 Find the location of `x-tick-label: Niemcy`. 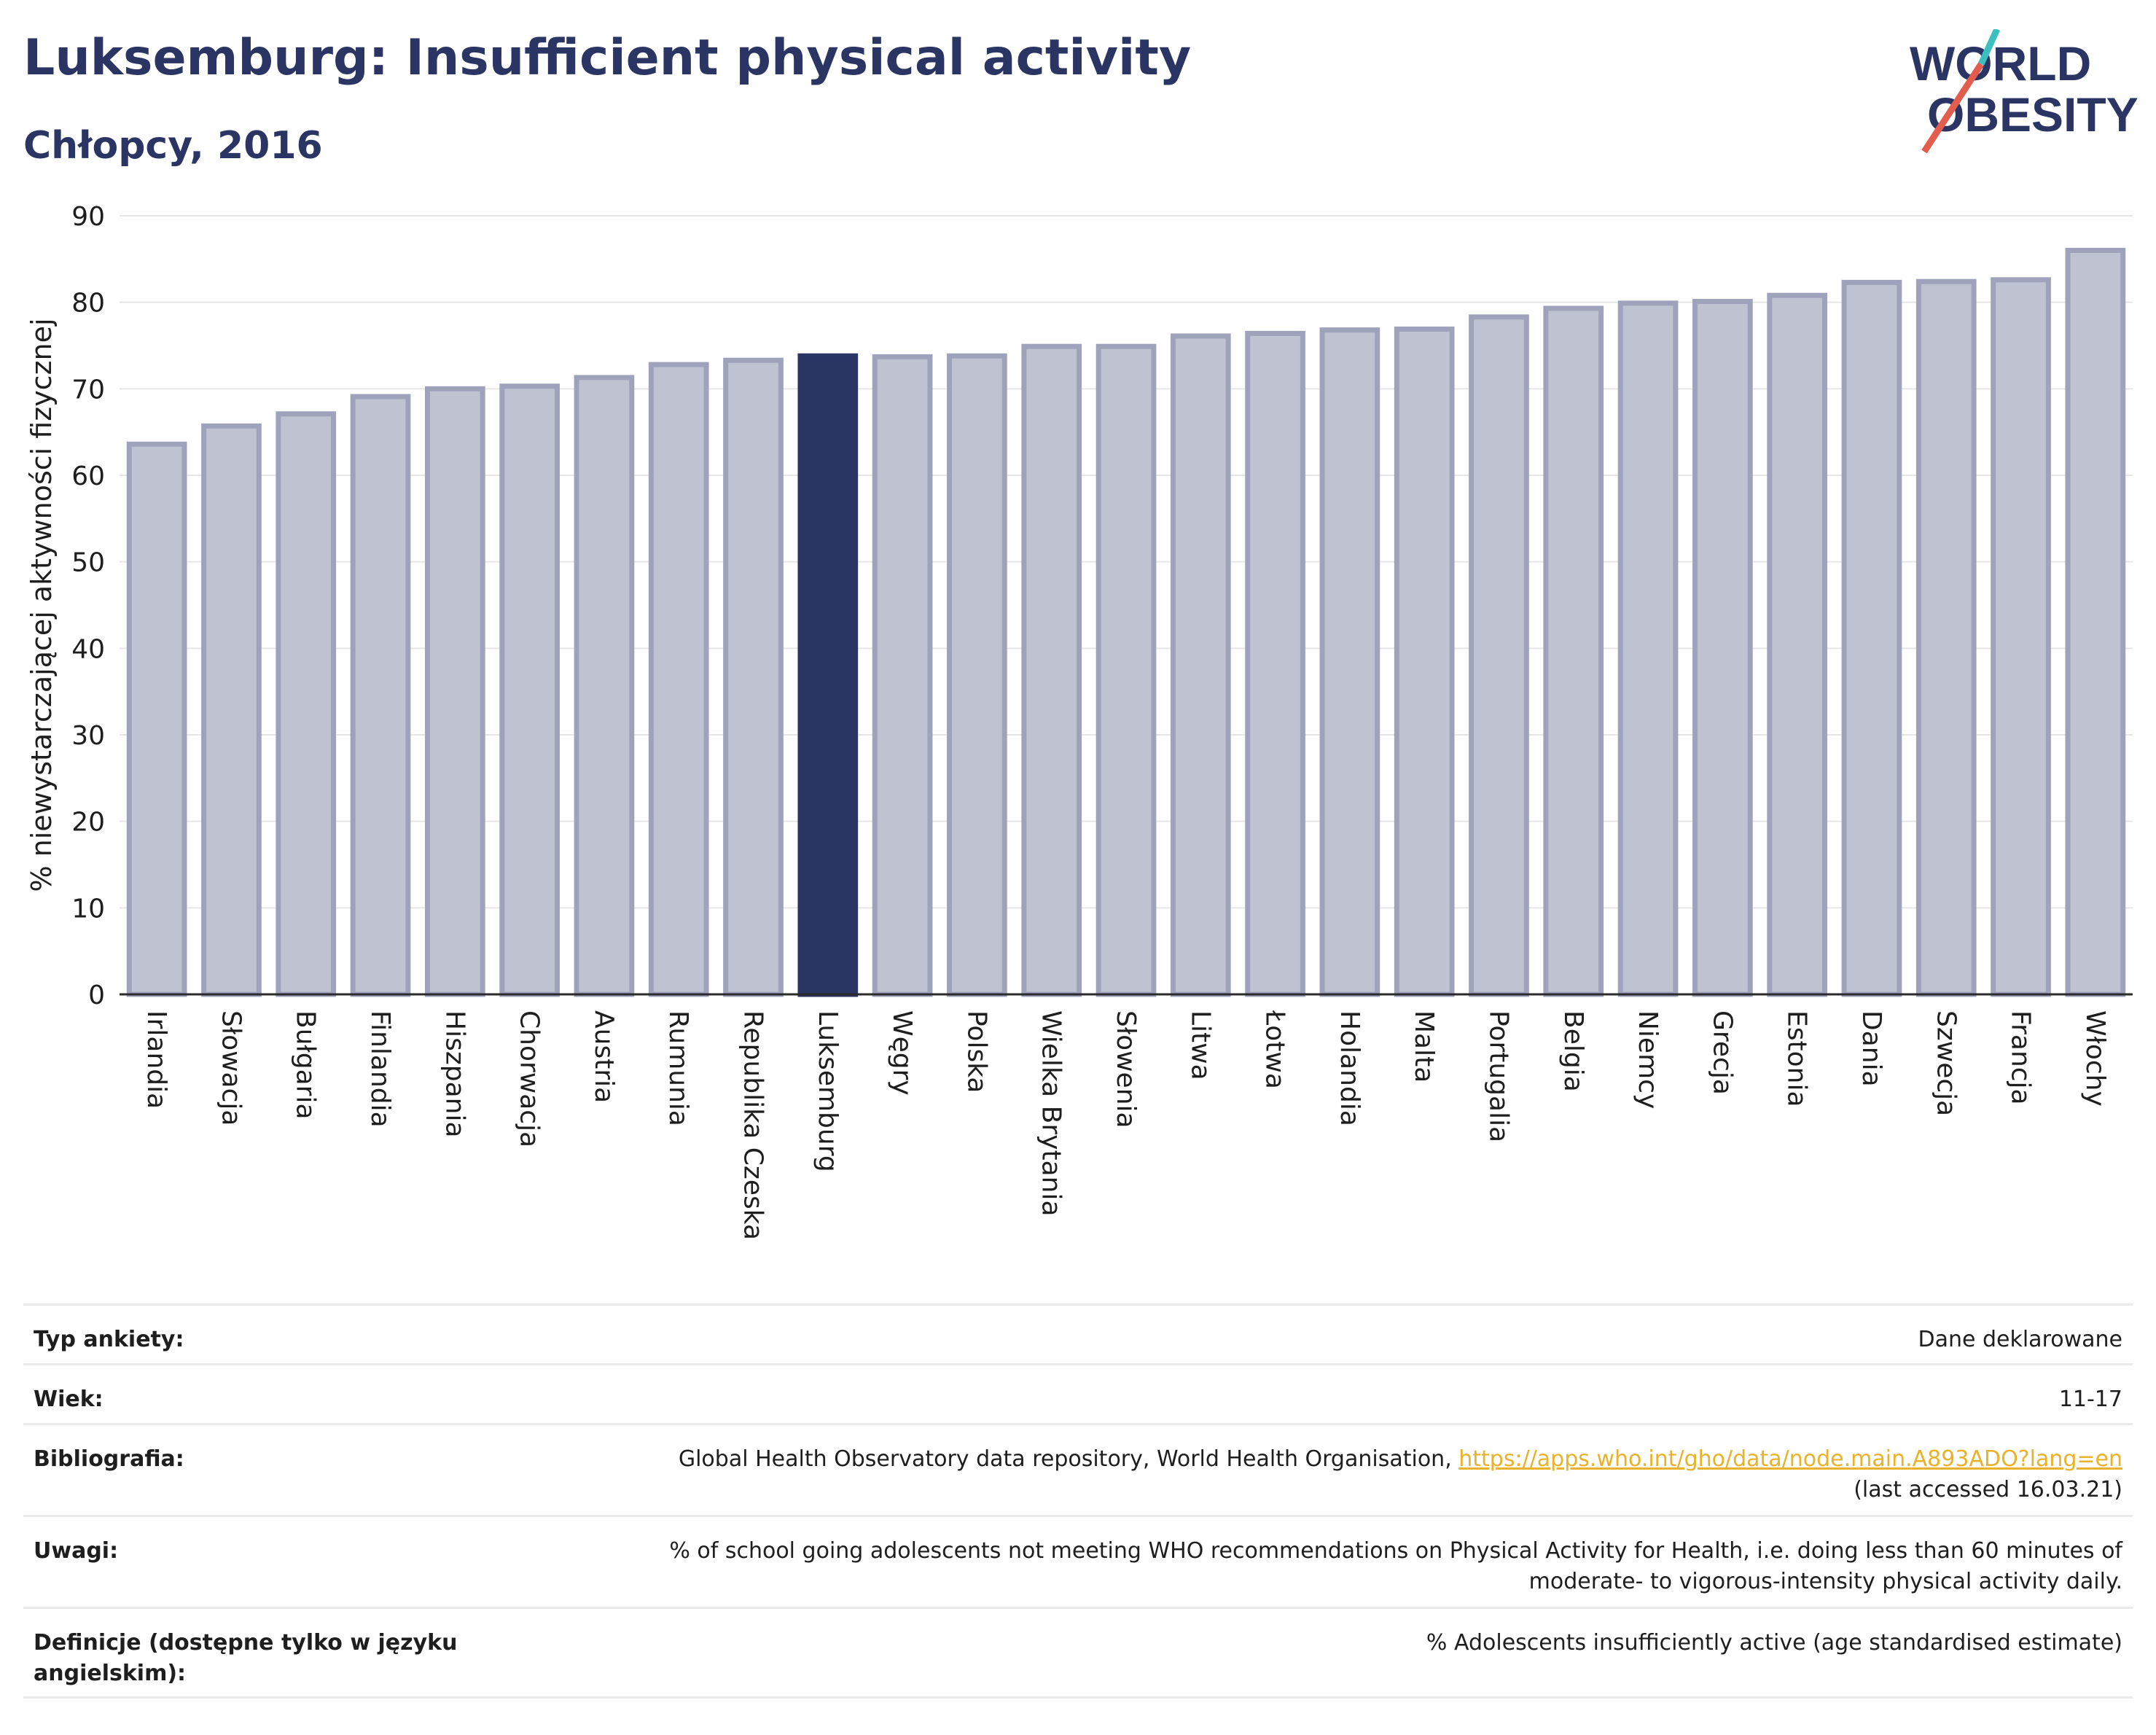

x-tick-label: Niemcy is located at coordinates (1648, 1059).